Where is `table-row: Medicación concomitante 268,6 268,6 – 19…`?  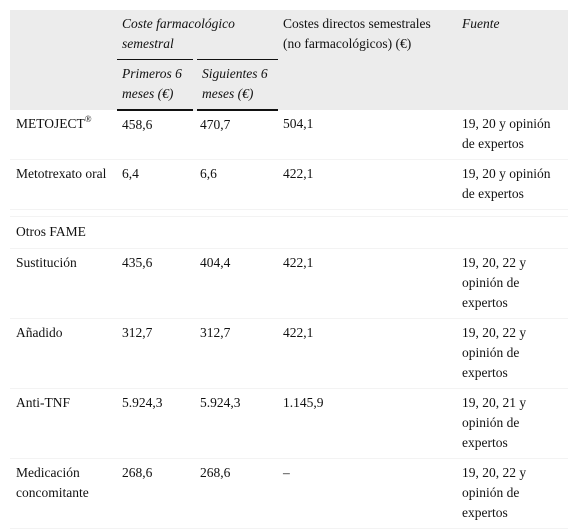 table-row: Medicación concomitante 268,6 268,6 – 19… is located at coordinates (289, 493).